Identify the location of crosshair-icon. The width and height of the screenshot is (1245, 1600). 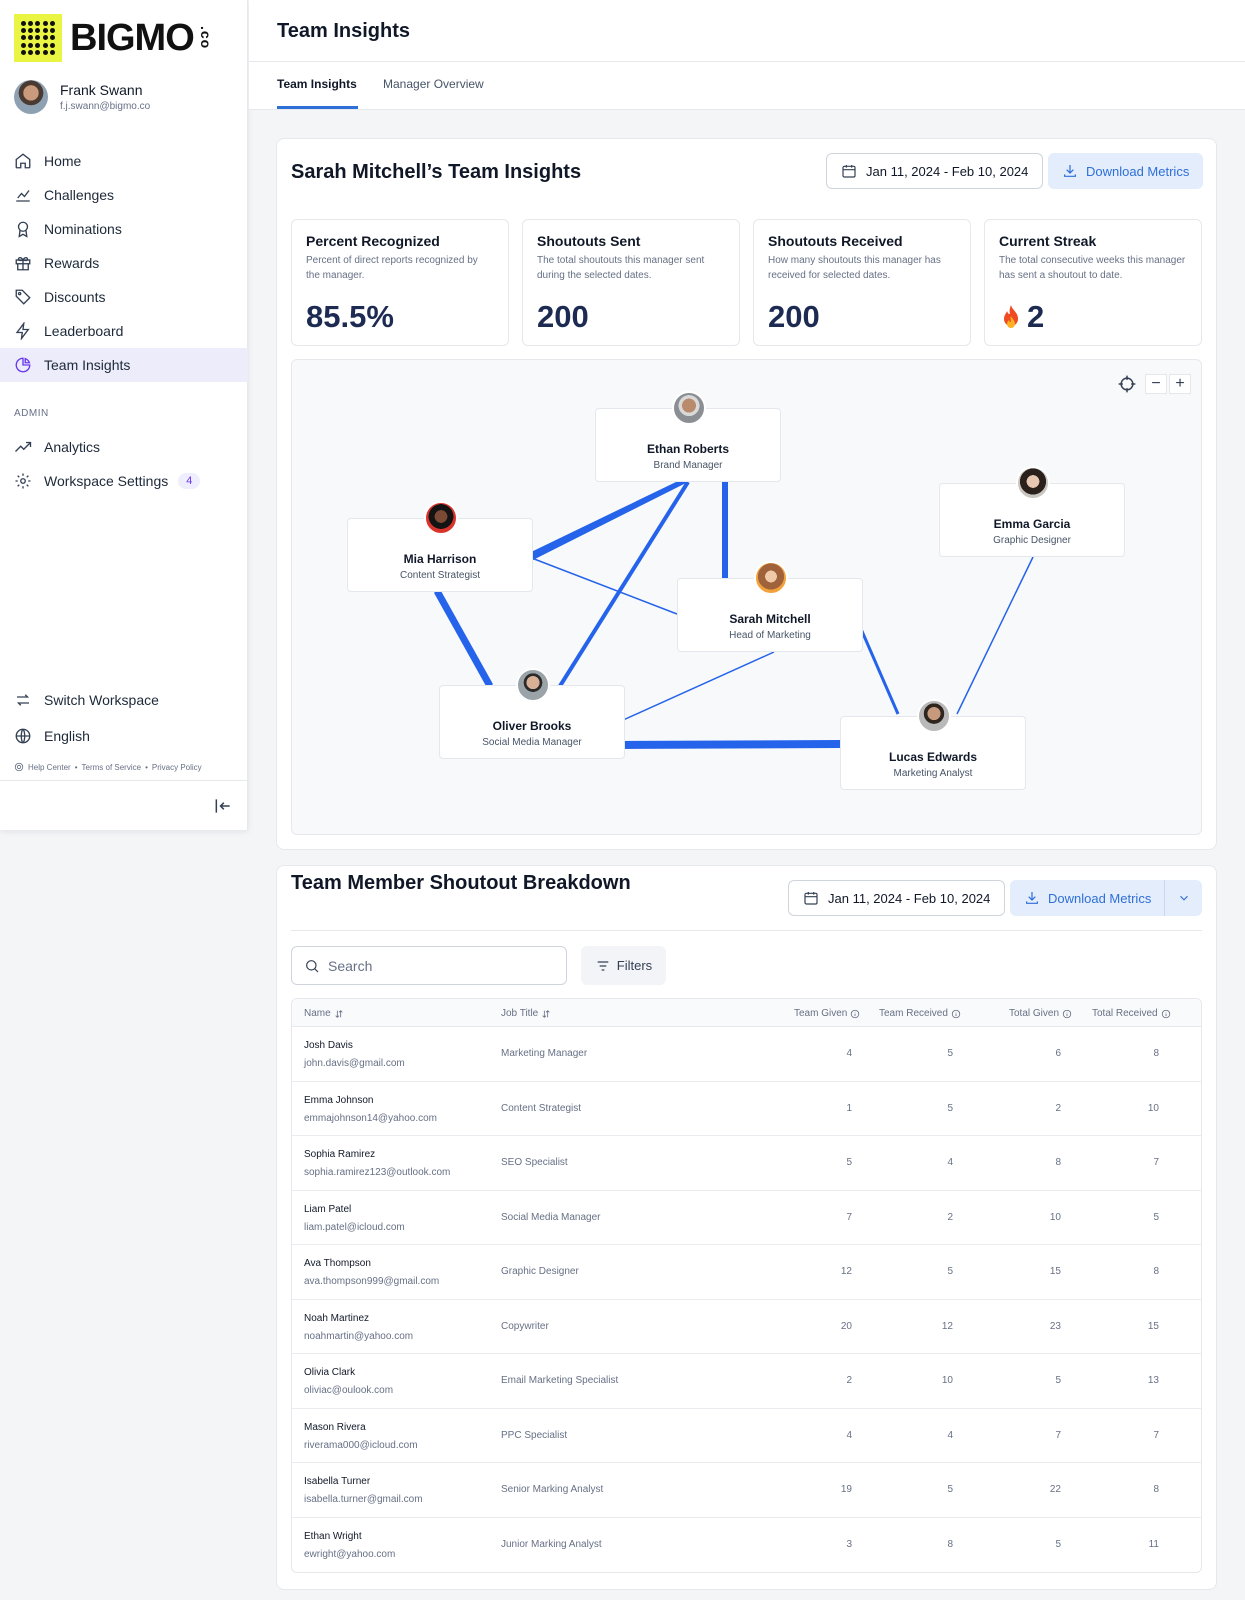
(1127, 384).